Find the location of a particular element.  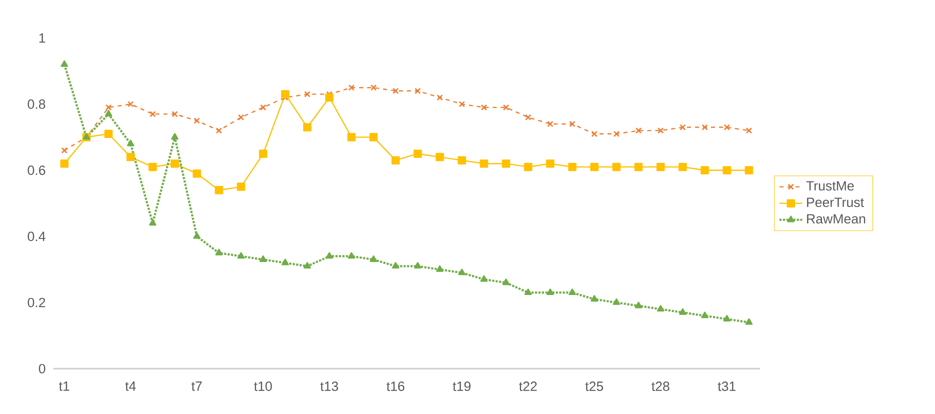

legend-label: TrustMe is located at coordinates (830, 186).